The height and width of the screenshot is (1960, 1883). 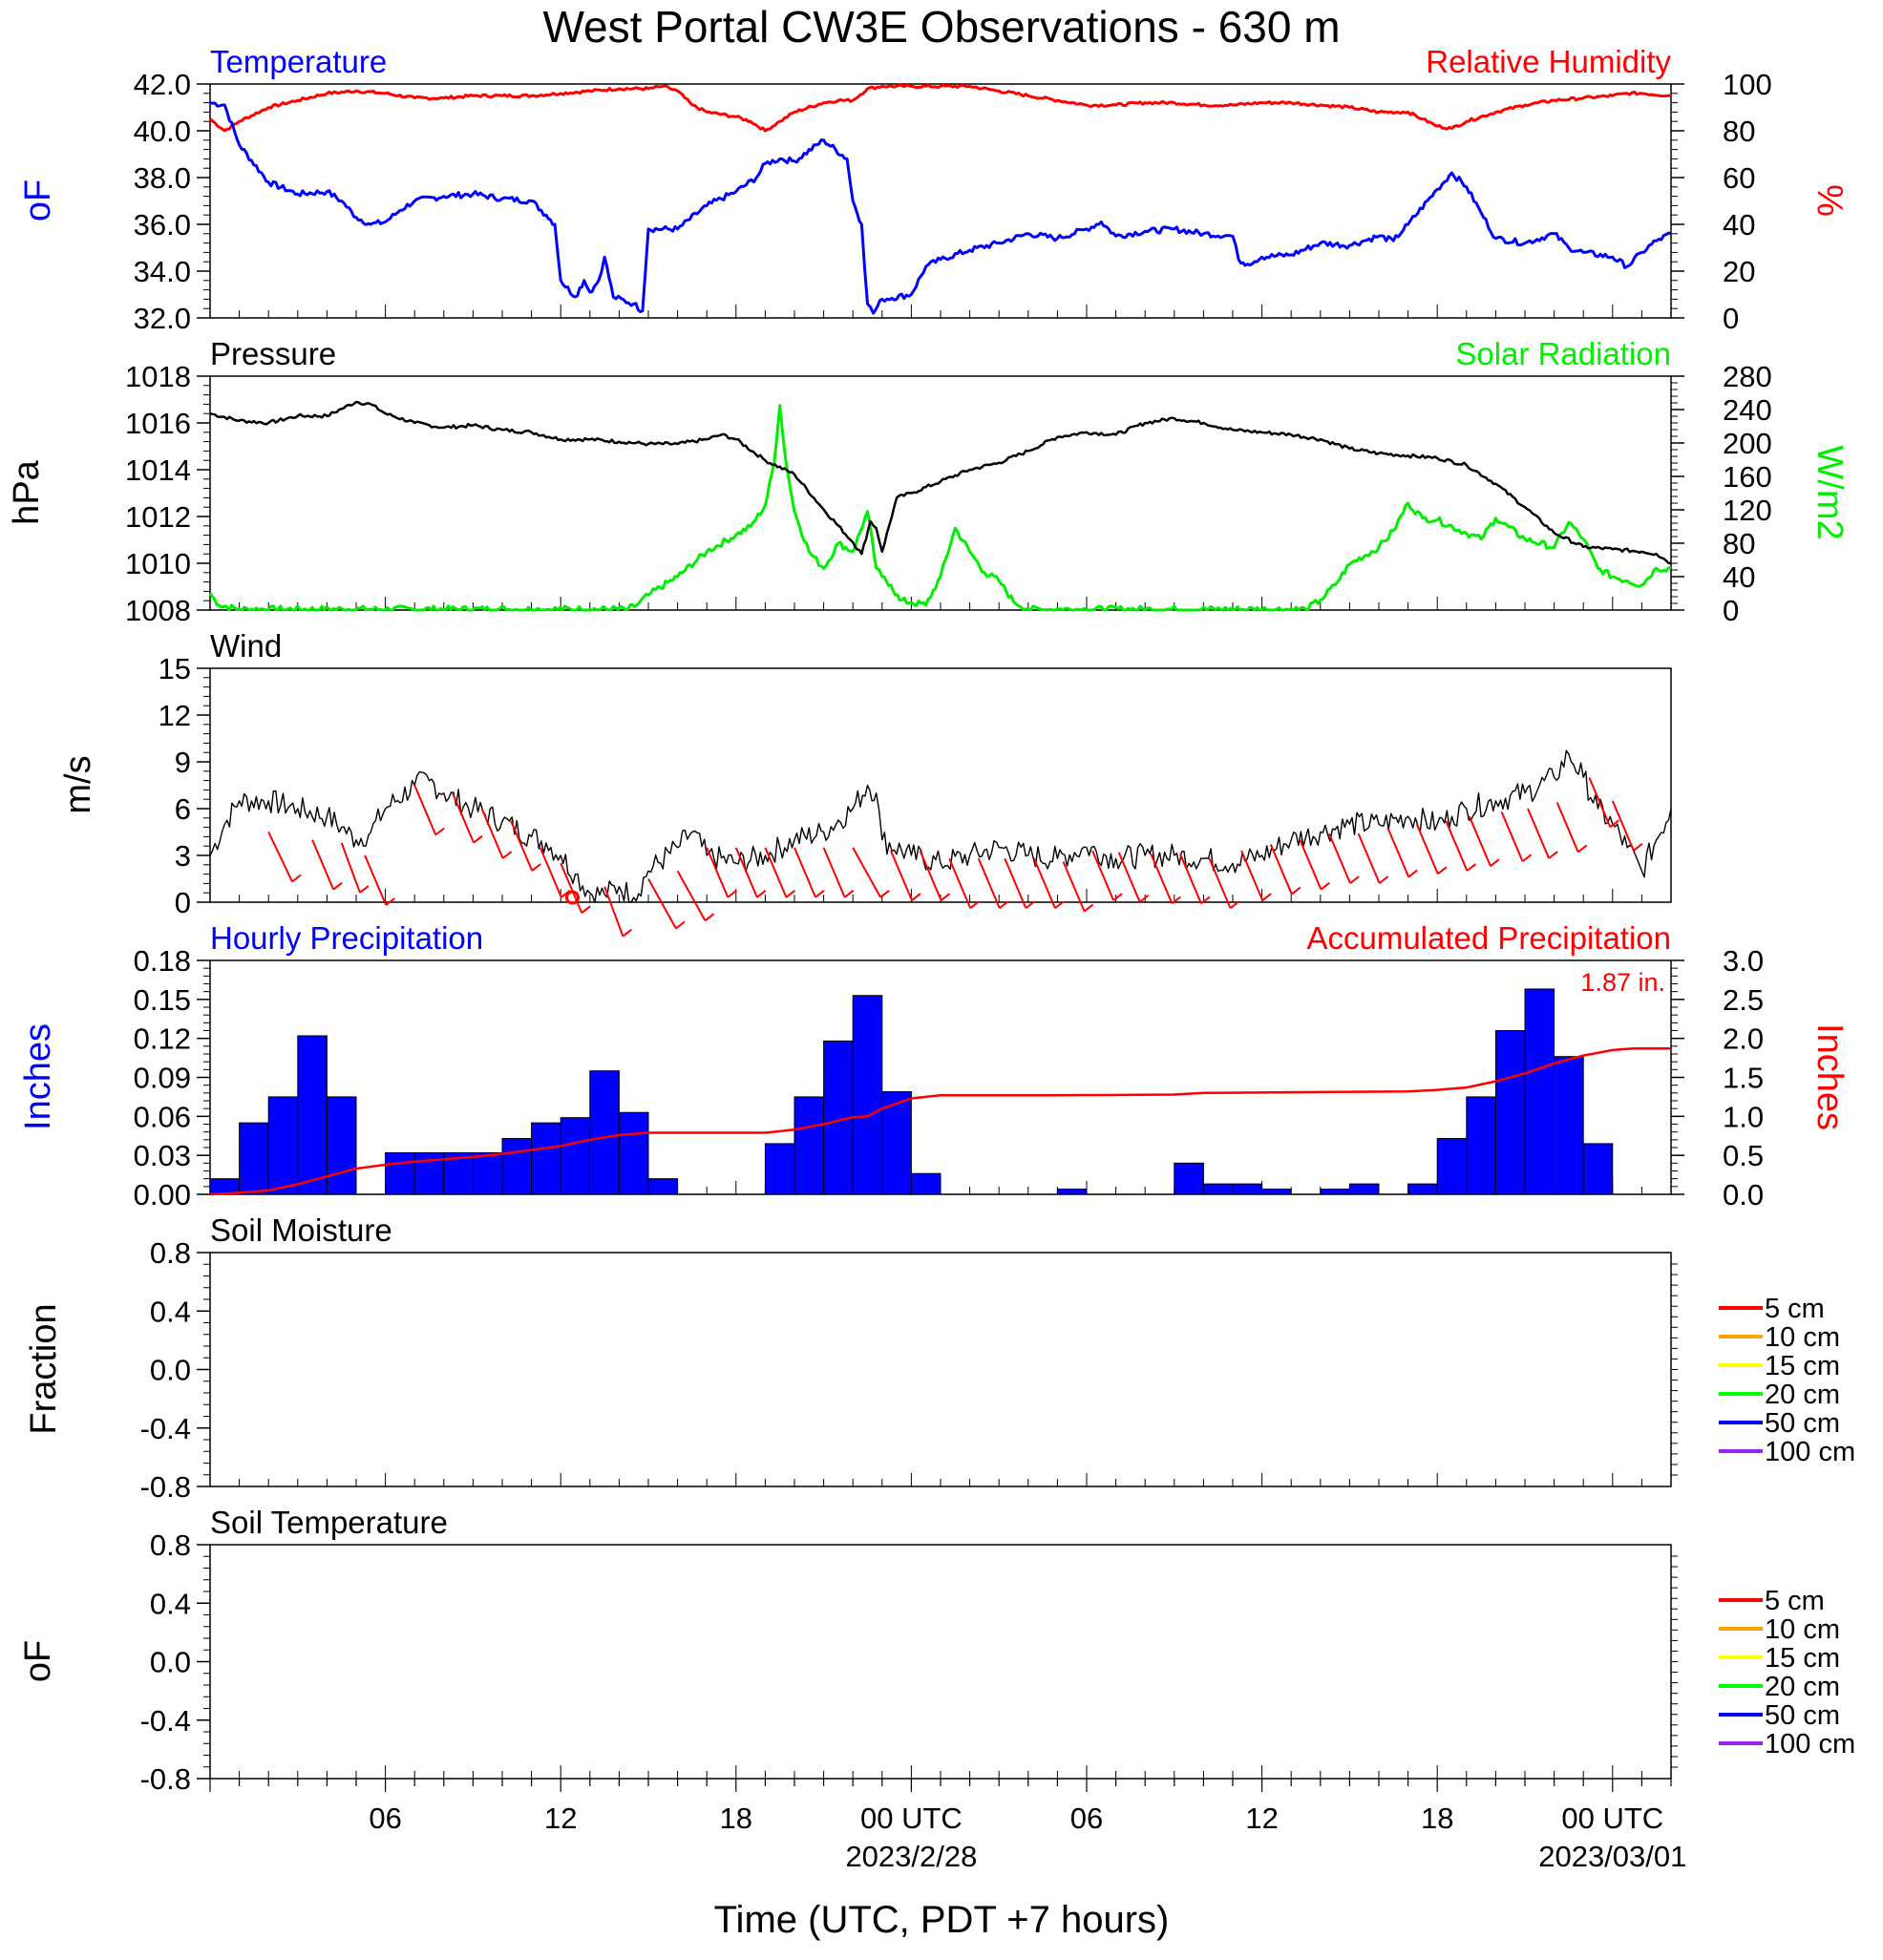 I want to click on x-tick-label: 00 UTC, so click(x=1612, y=1818).